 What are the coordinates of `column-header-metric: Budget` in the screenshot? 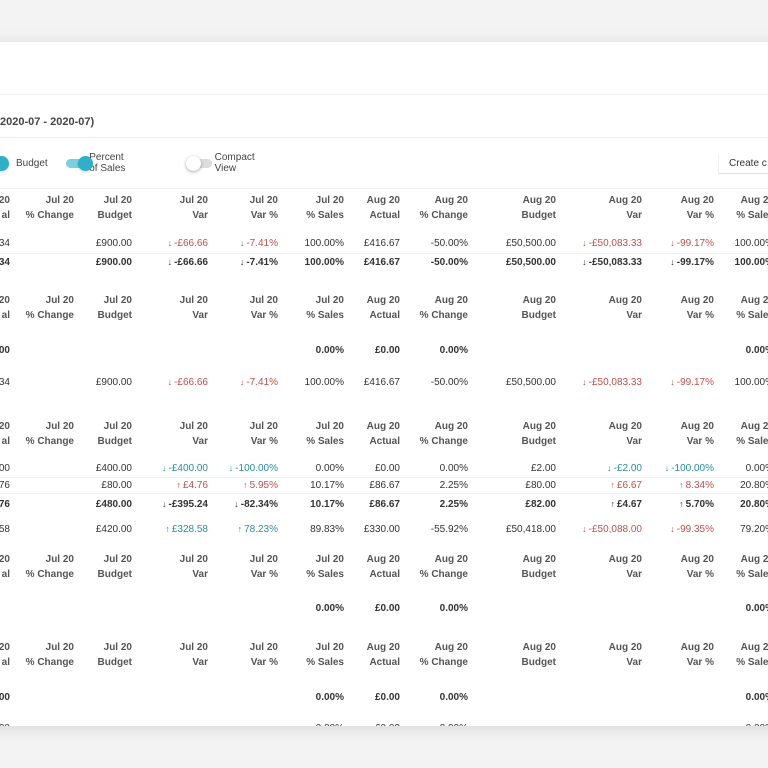 It's located at (114, 574).